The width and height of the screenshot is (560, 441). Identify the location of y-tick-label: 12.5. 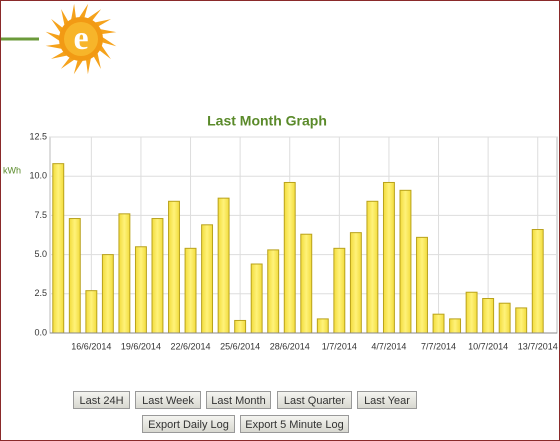
(38, 136).